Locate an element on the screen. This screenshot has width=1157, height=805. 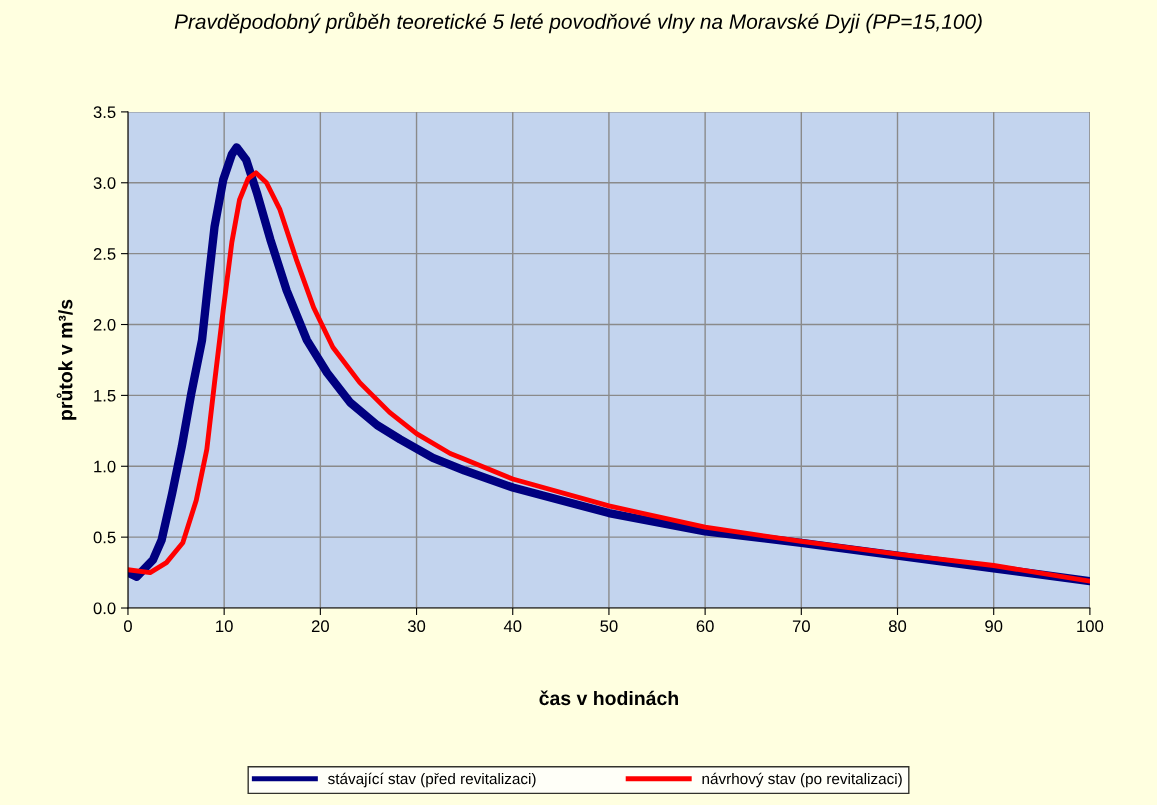
x-tick-label: 60 is located at coordinates (705, 626).